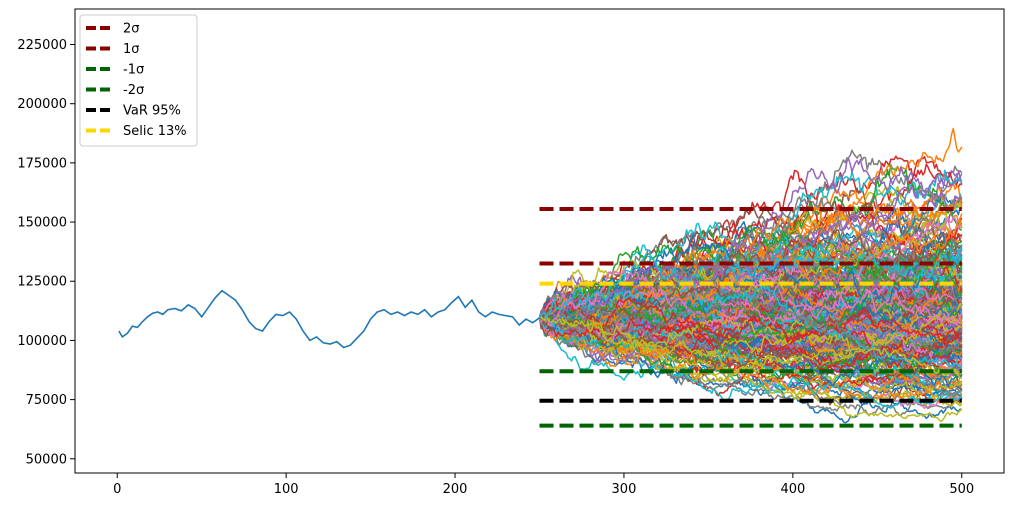  I want to click on legend-label: Selic 13%, so click(155, 131).